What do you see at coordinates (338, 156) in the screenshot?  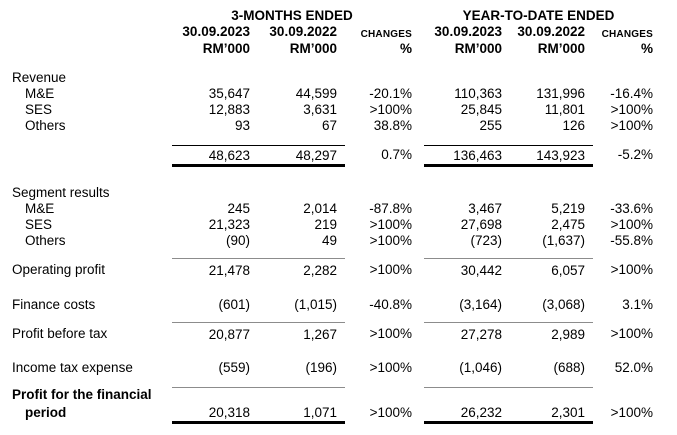 I see `row-revenue-total: 48,623 48,297 0.7% 136,463 143,923 -5.2%` at bounding box center [338, 156].